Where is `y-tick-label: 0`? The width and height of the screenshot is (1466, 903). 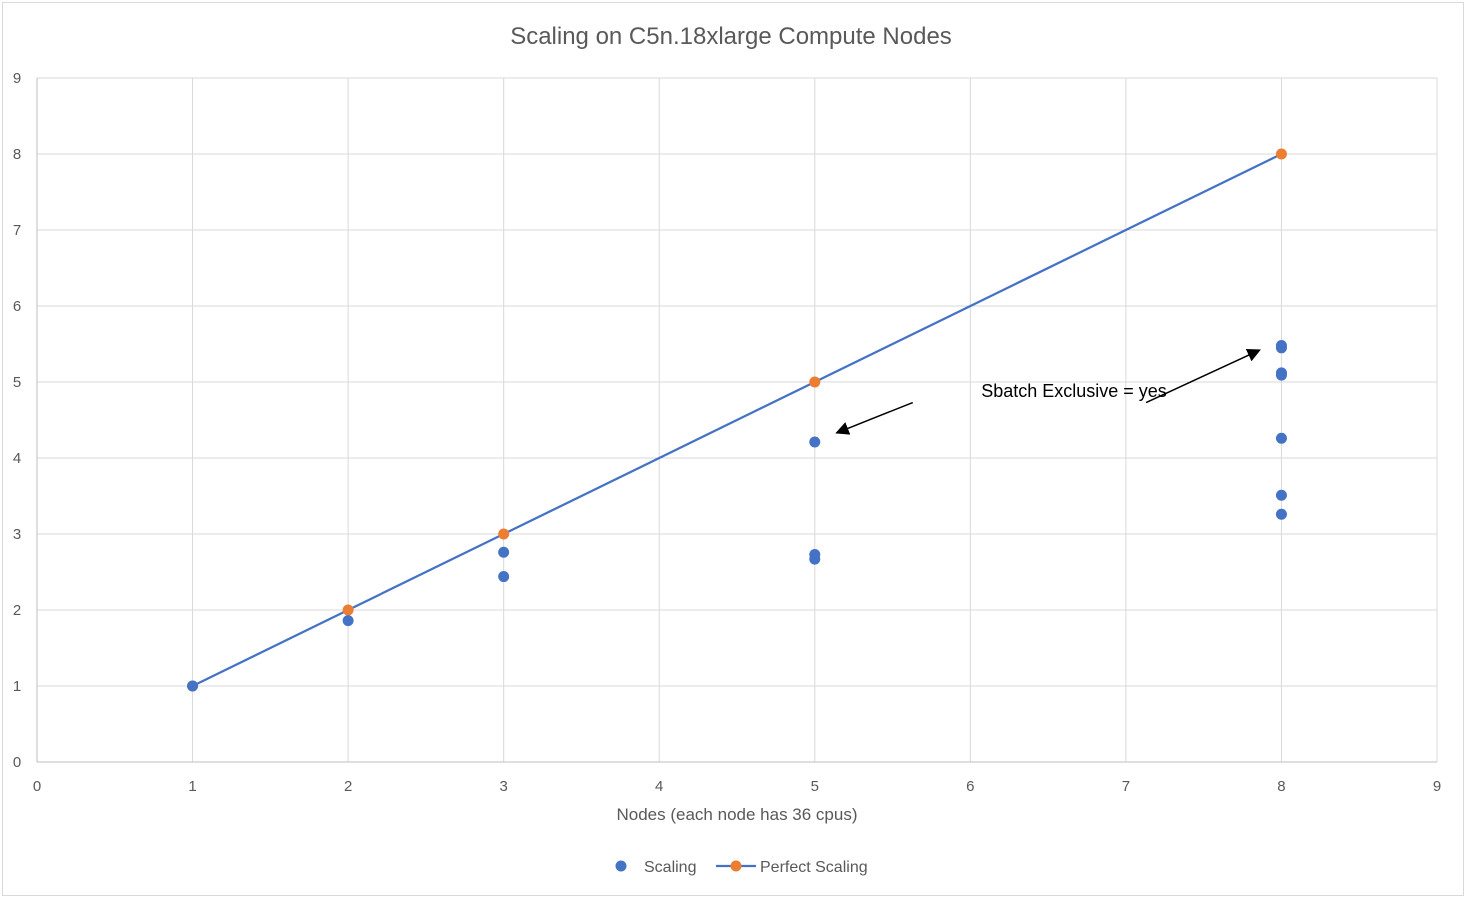
y-tick-label: 0 is located at coordinates (17, 762).